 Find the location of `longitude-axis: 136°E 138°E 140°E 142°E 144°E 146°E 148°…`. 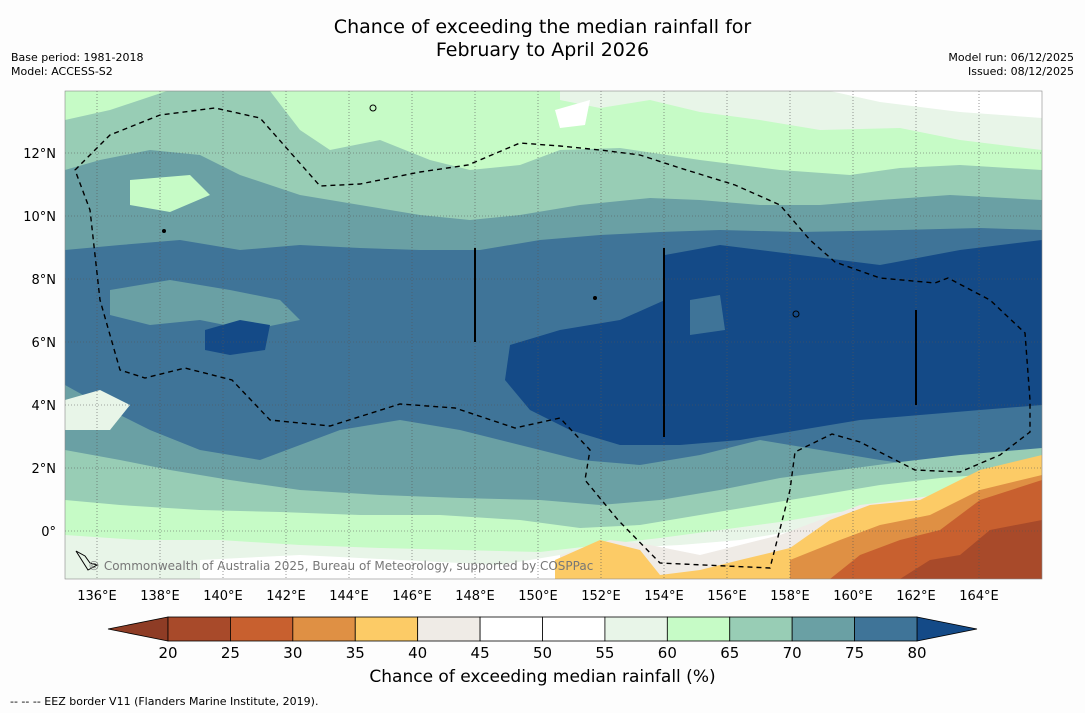

longitude-axis: 136°E 138°E 140°E 142°E 144°E 146°E 148°… is located at coordinates (538, 596).